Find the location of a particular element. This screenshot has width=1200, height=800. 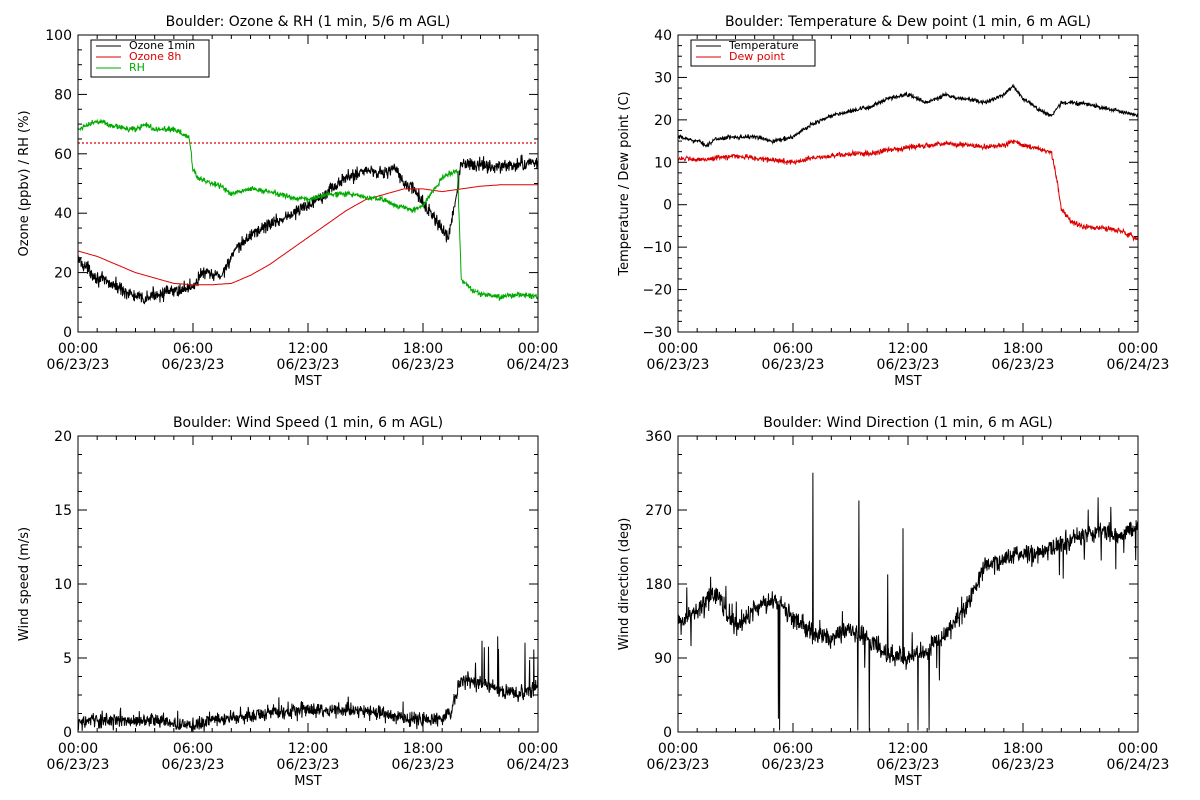

y-tick-label: 30 is located at coordinates (663, 78).